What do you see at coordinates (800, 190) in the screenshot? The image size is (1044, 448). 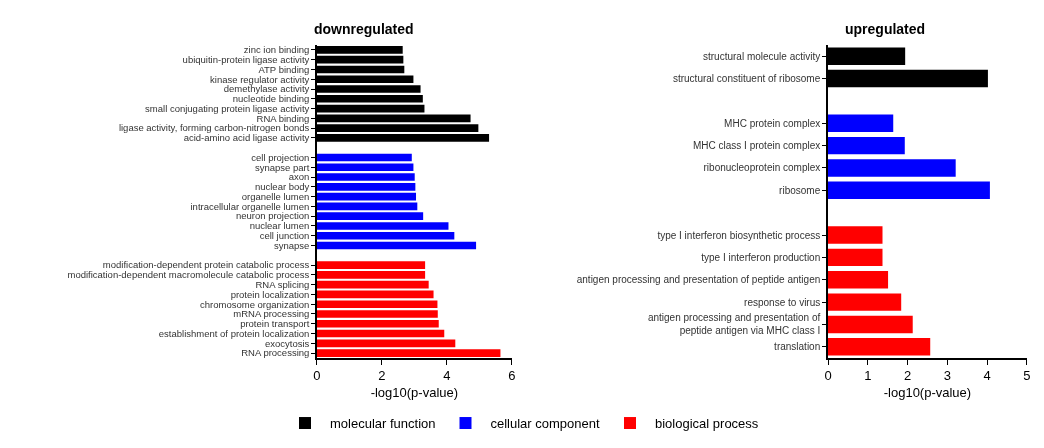 I see `y-tick-label: ribosome` at bounding box center [800, 190].